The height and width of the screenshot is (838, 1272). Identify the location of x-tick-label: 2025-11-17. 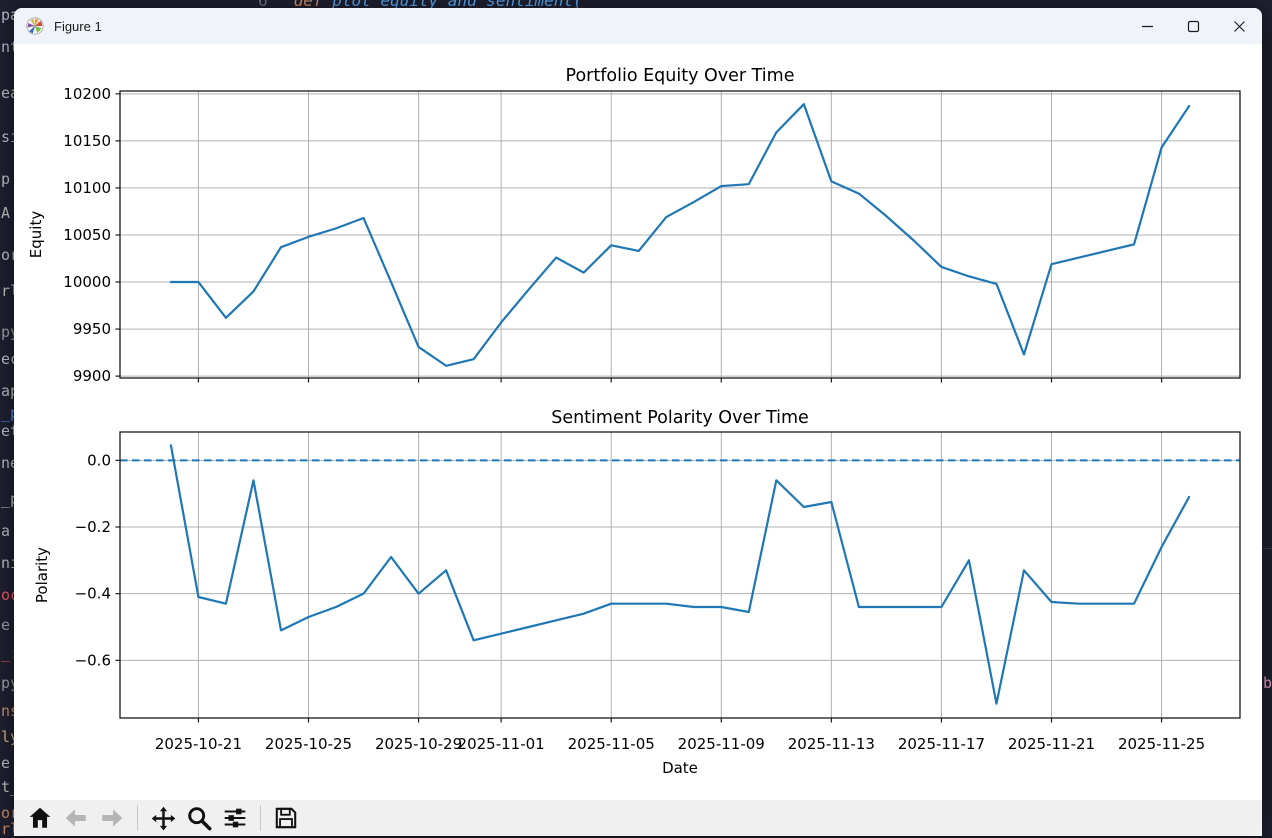
(941, 744).